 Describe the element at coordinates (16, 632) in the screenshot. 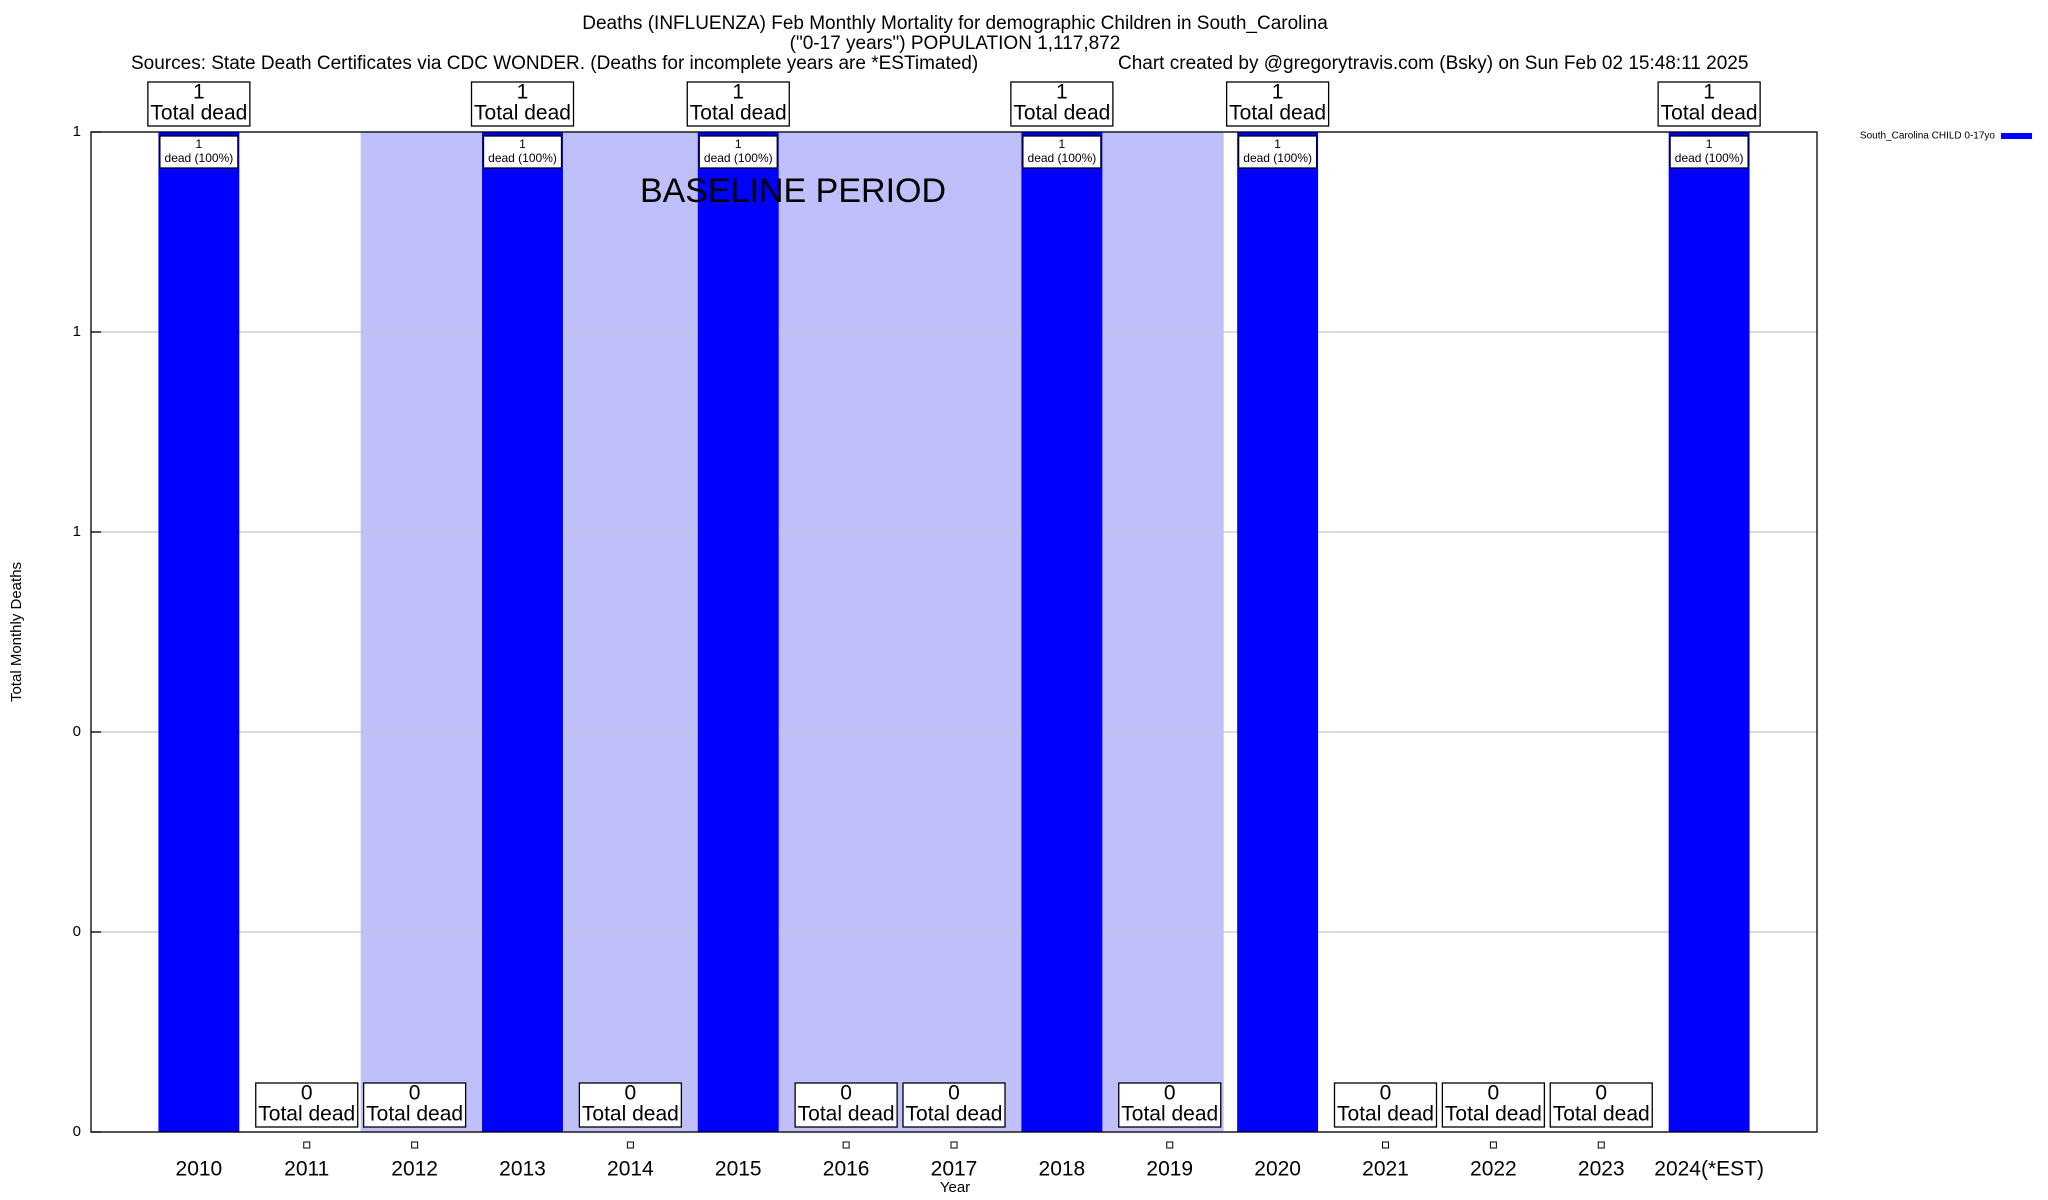

I see `y-axis-label: Total Monthly Deaths` at that location.